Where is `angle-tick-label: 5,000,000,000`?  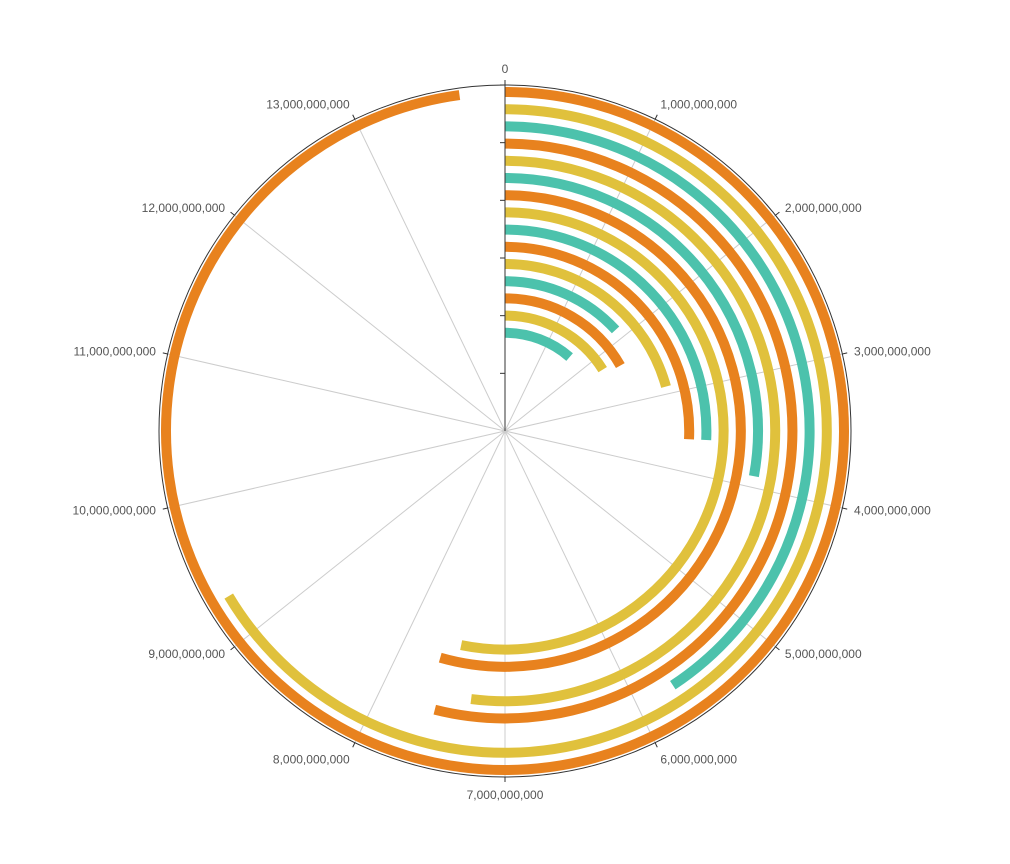 angle-tick-label: 5,000,000,000 is located at coordinates (823, 654).